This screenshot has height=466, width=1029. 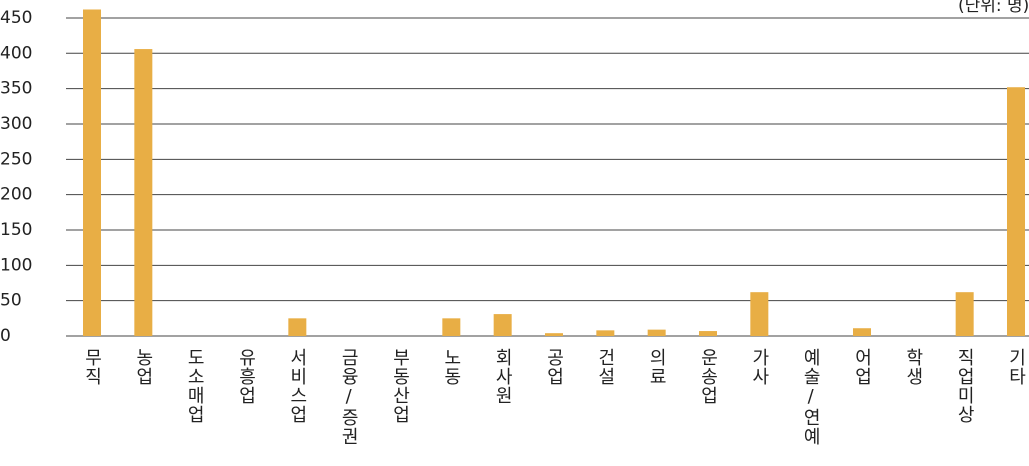 I want to click on x-tick-label: 유흥업, so click(x=246, y=376).